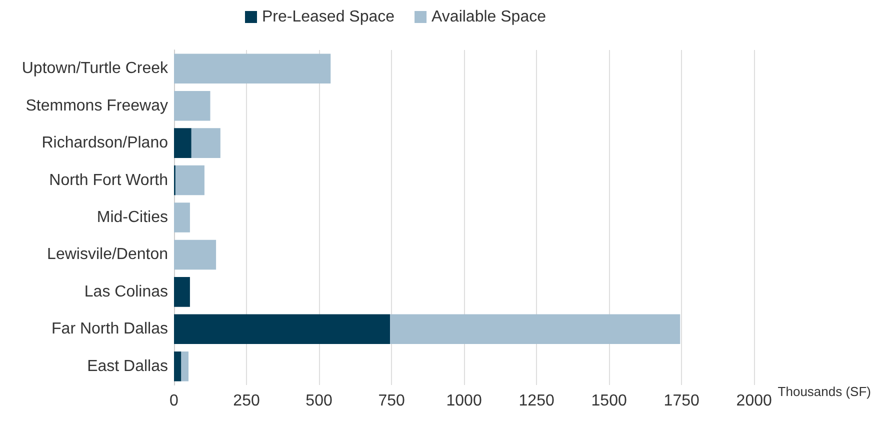 The image size is (874, 435). Describe the element at coordinates (105, 143) in the screenshot. I see `y-tick-label: Richardson/Plano` at that location.